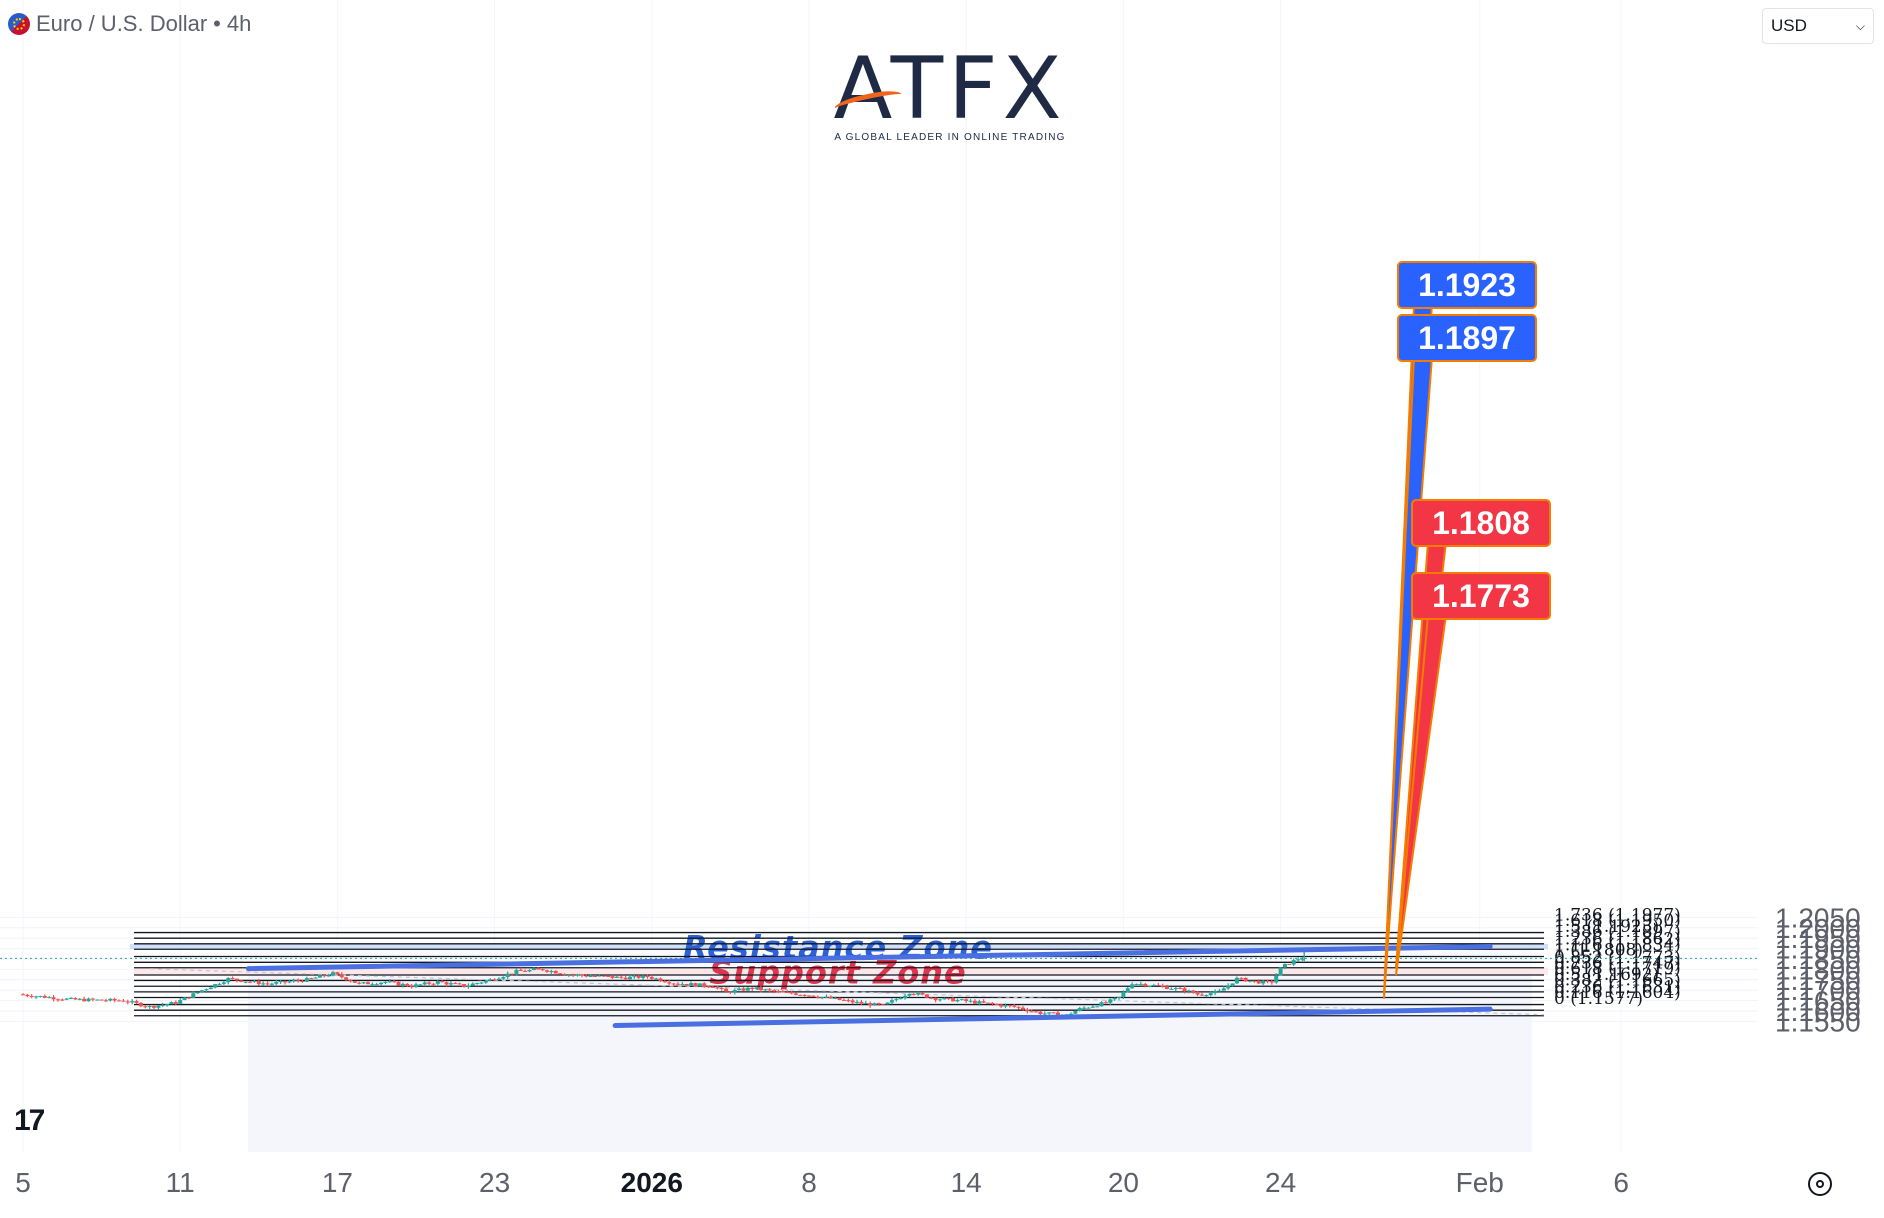  What do you see at coordinates (1818, 949) in the screenshot?
I see `y-axis-tick-label: 1.1900` at bounding box center [1818, 949].